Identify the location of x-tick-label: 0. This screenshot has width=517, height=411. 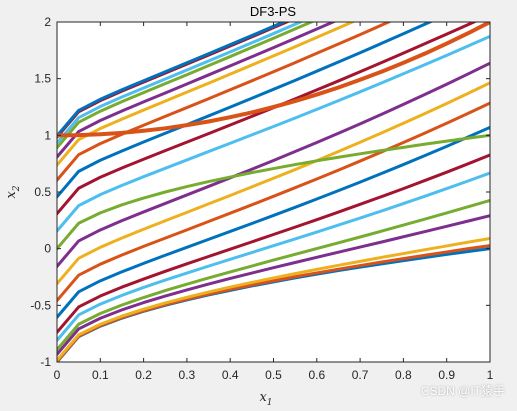
(57, 375).